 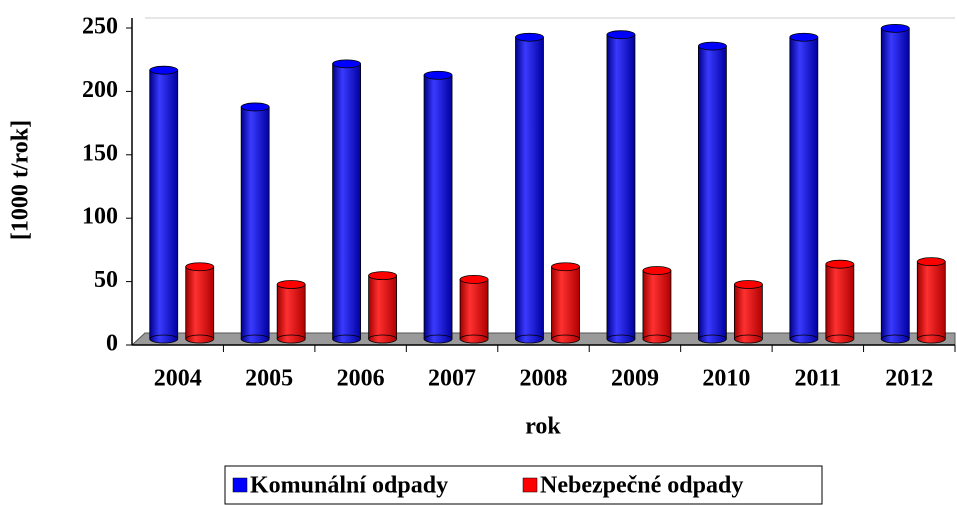 I want to click on x-tick-label: 2006, so click(x=361, y=379).